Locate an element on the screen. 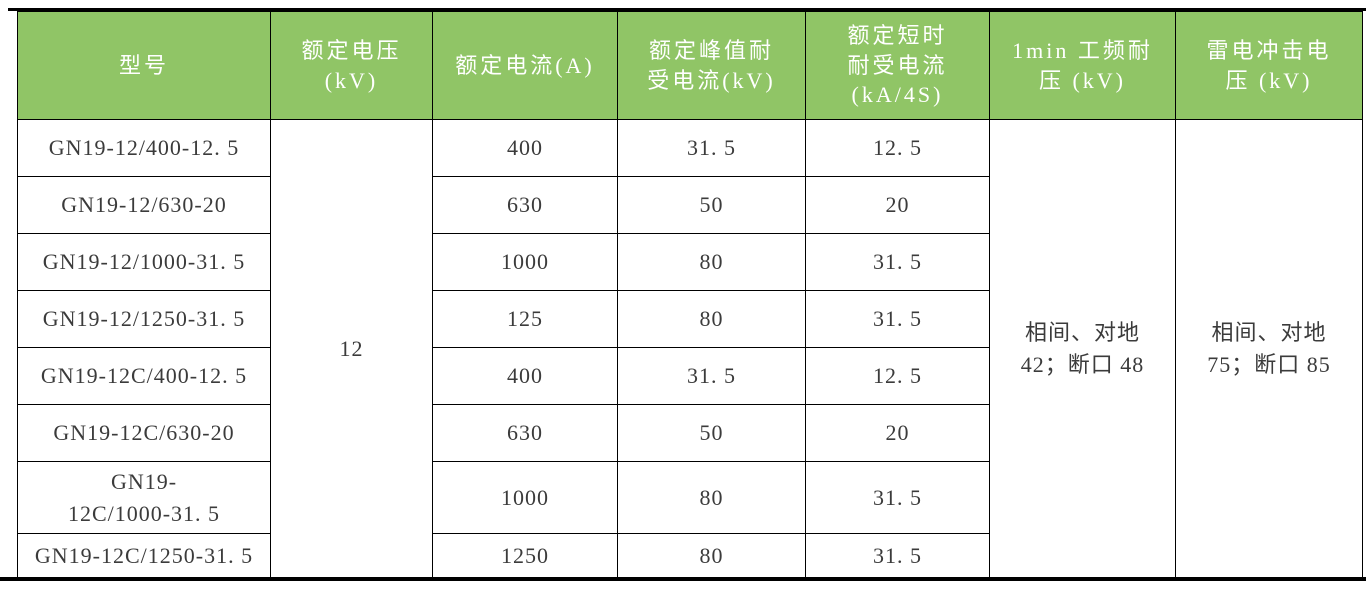 The width and height of the screenshot is (1366, 590). table-row: GN19-12C/630-20 630 50 20 is located at coordinates (690, 433).